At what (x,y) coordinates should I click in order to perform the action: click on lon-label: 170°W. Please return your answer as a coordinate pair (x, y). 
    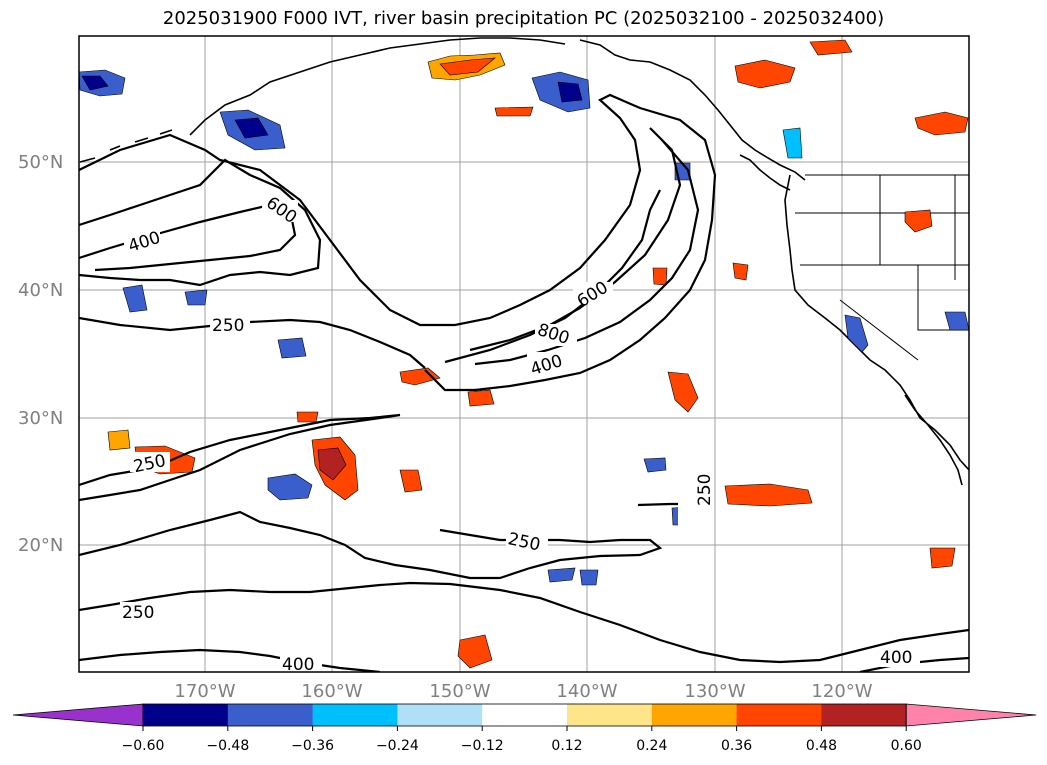
    Looking at the image, I should click on (204, 691).